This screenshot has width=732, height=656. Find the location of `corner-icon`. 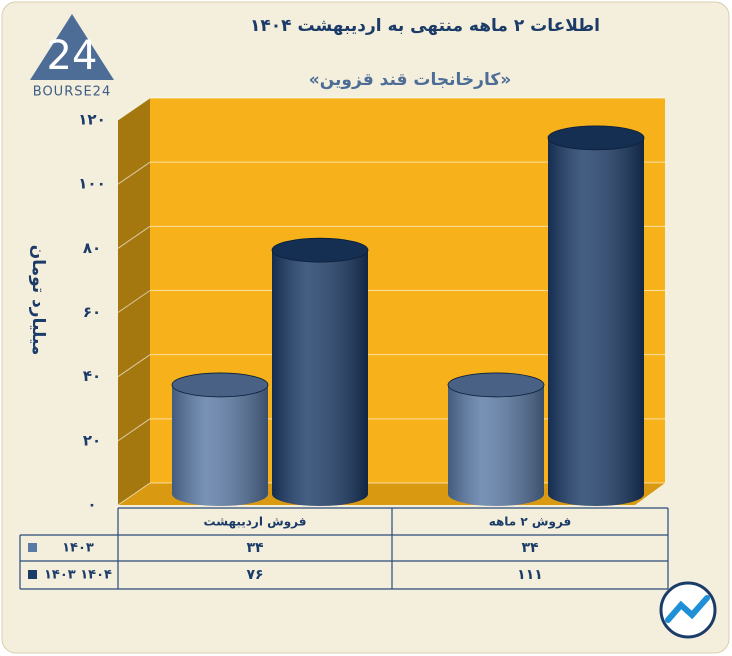

corner-icon is located at coordinates (688, 610).